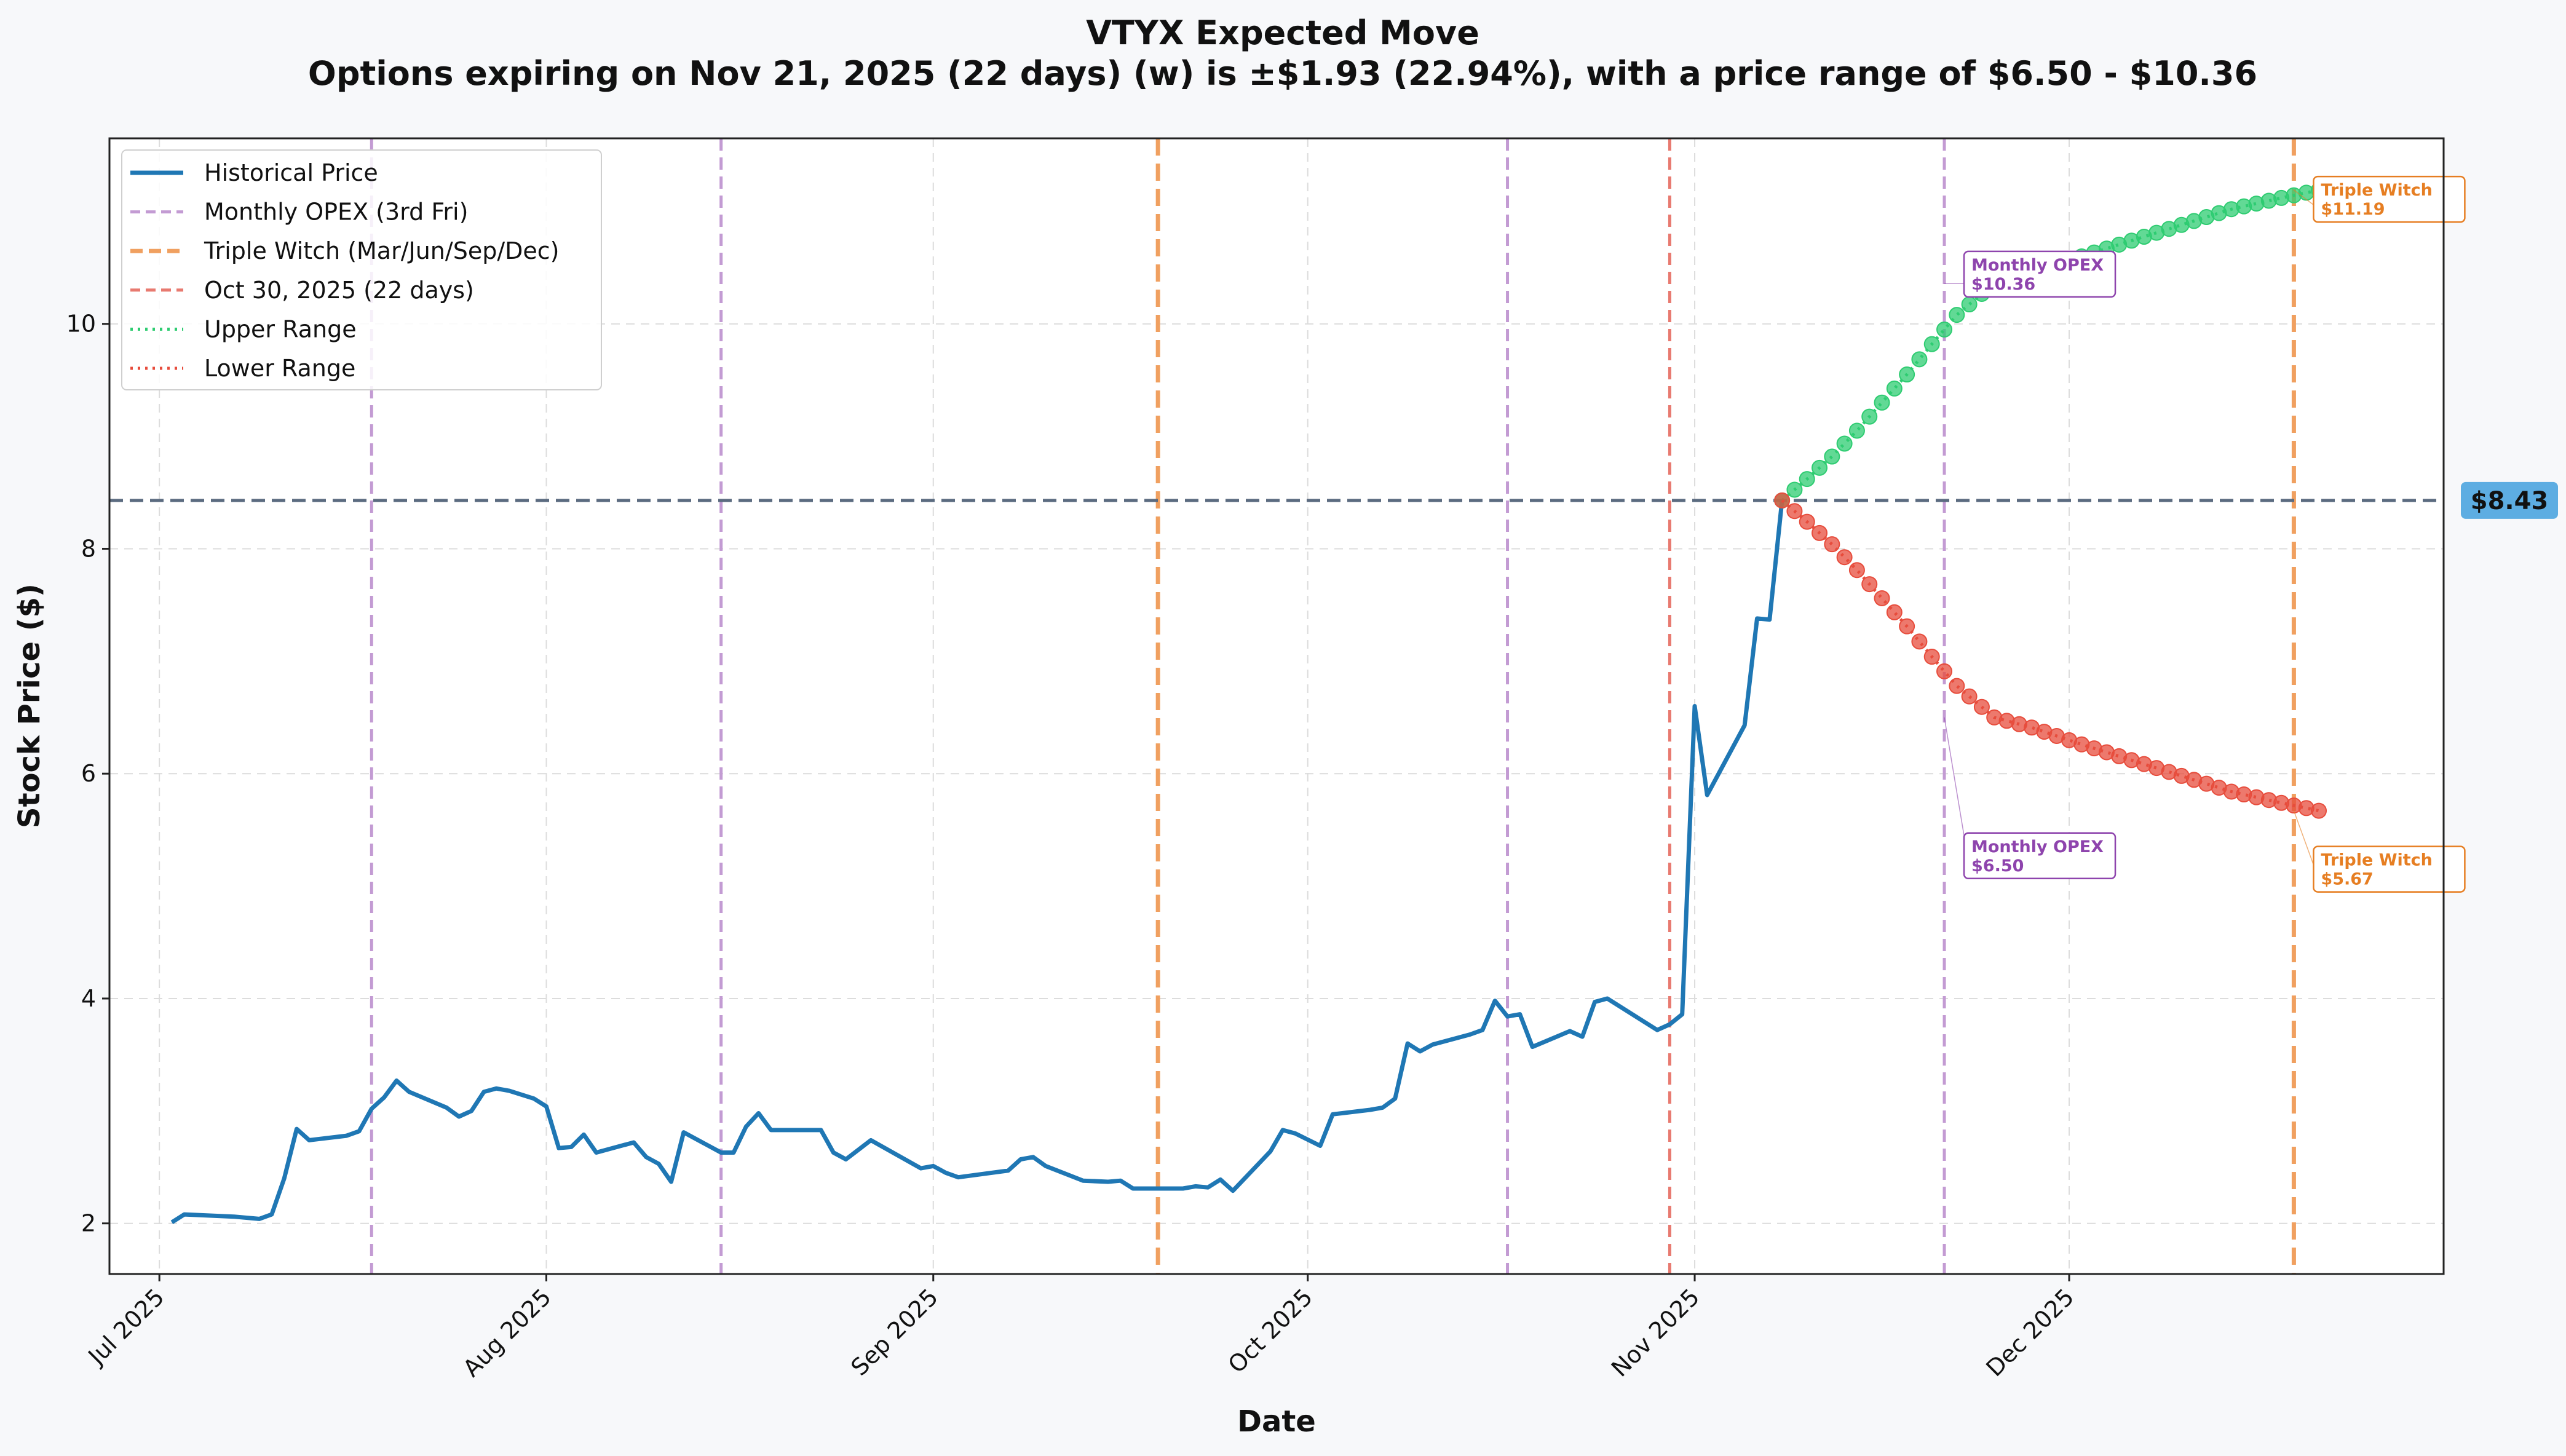 The height and width of the screenshot is (1456, 2566). Describe the element at coordinates (291, 173) in the screenshot. I see `legend-label: Historical Price` at that location.